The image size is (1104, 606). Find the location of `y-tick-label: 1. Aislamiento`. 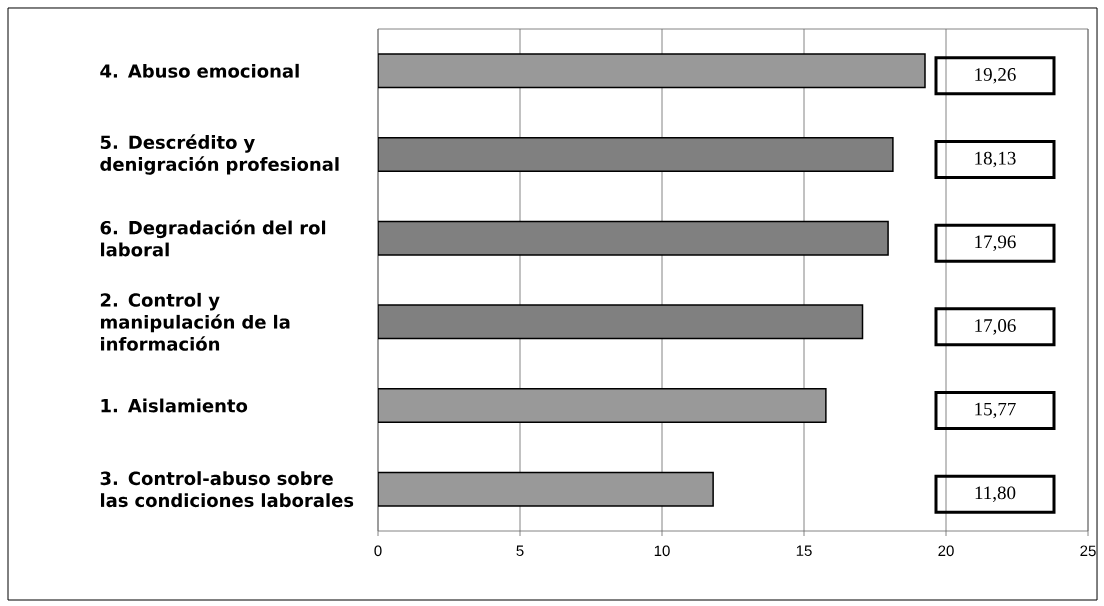

y-tick-label: 1. Aislamiento is located at coordinates (174, 405).